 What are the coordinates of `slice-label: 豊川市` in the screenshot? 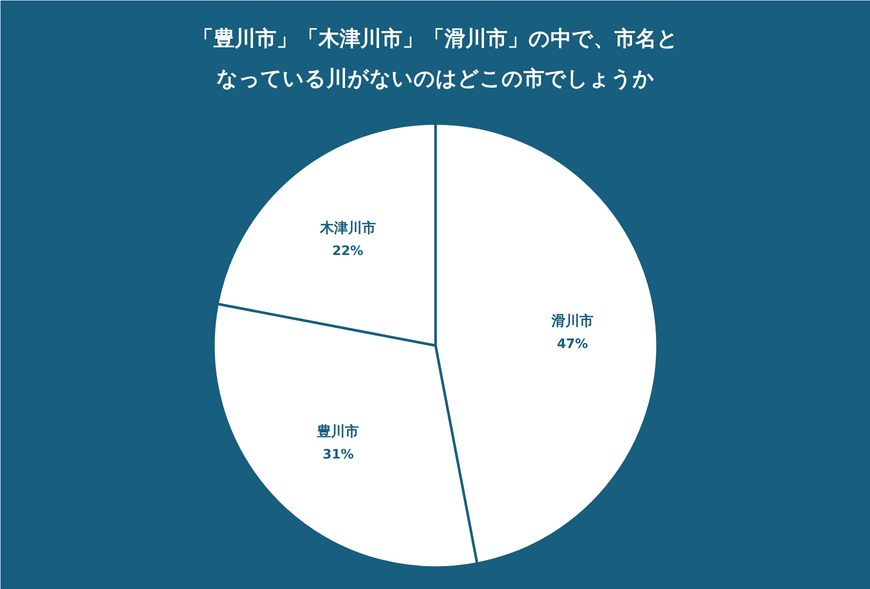 It's located at (338, 431).